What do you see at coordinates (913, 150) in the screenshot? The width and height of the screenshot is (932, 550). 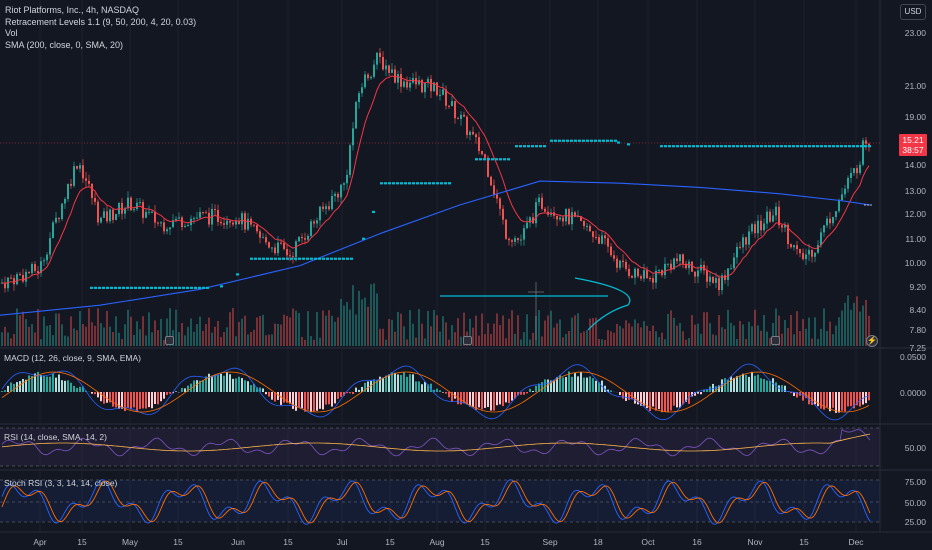 I see `bar-countdown: 38:57` at bounding box center [913, 150].